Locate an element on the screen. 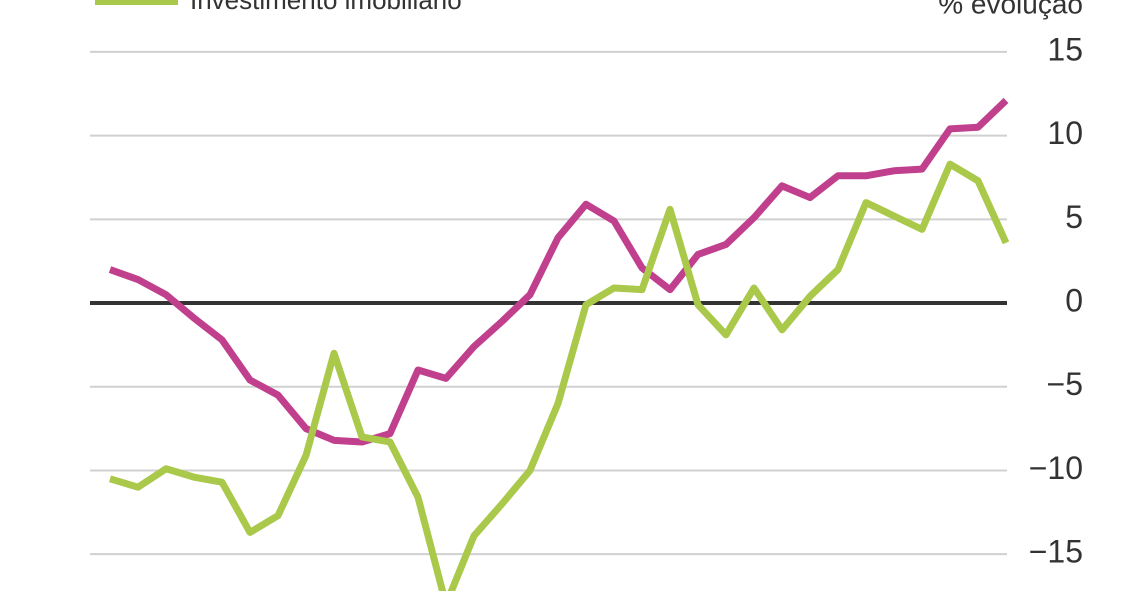 The width and height of the screenshot is (1128, 591). y-tick-label: 15 is located at coordinates (1065, 49).